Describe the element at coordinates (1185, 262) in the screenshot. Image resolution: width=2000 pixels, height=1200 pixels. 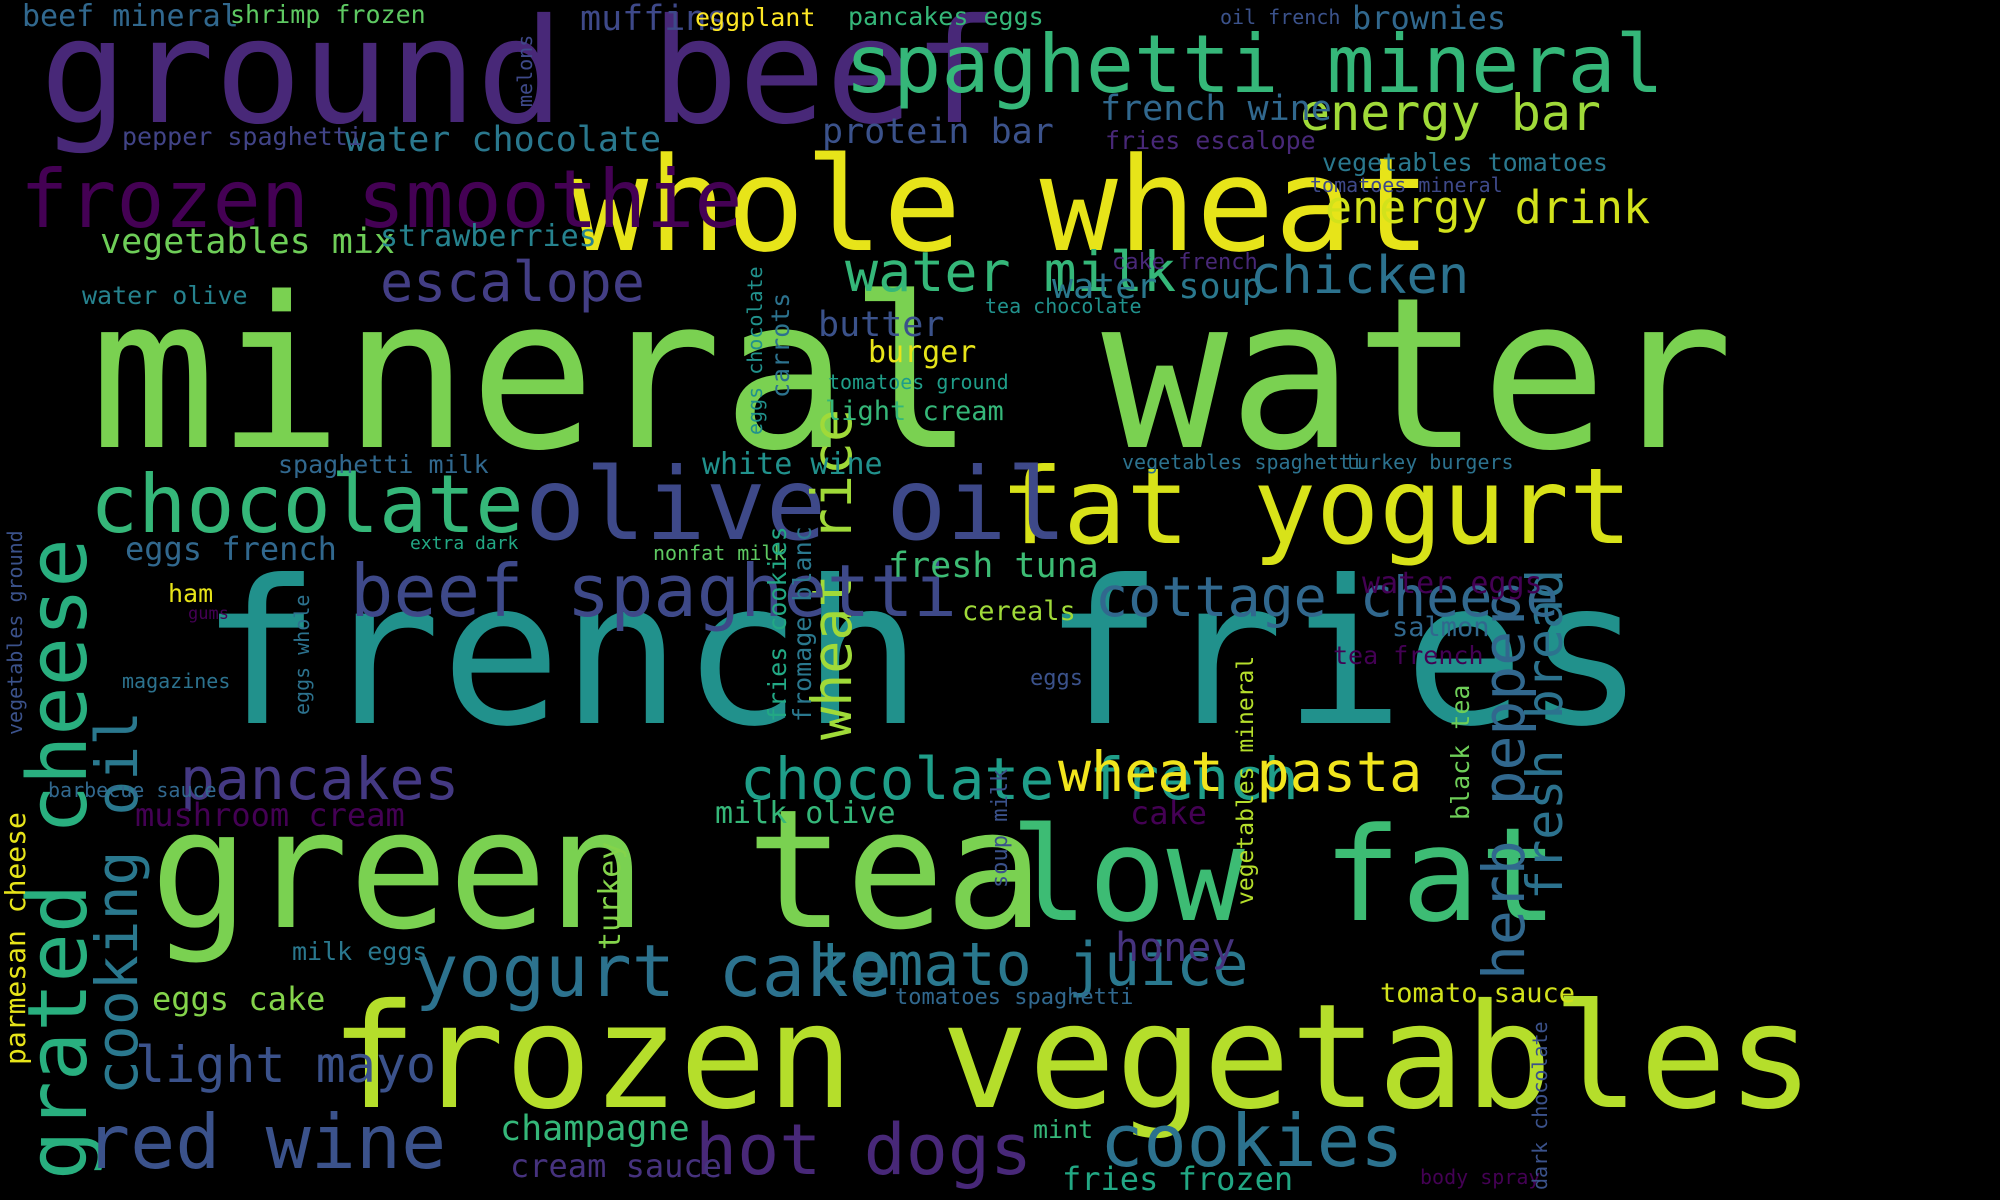
I see `word-cake-french: cake french` at that location.